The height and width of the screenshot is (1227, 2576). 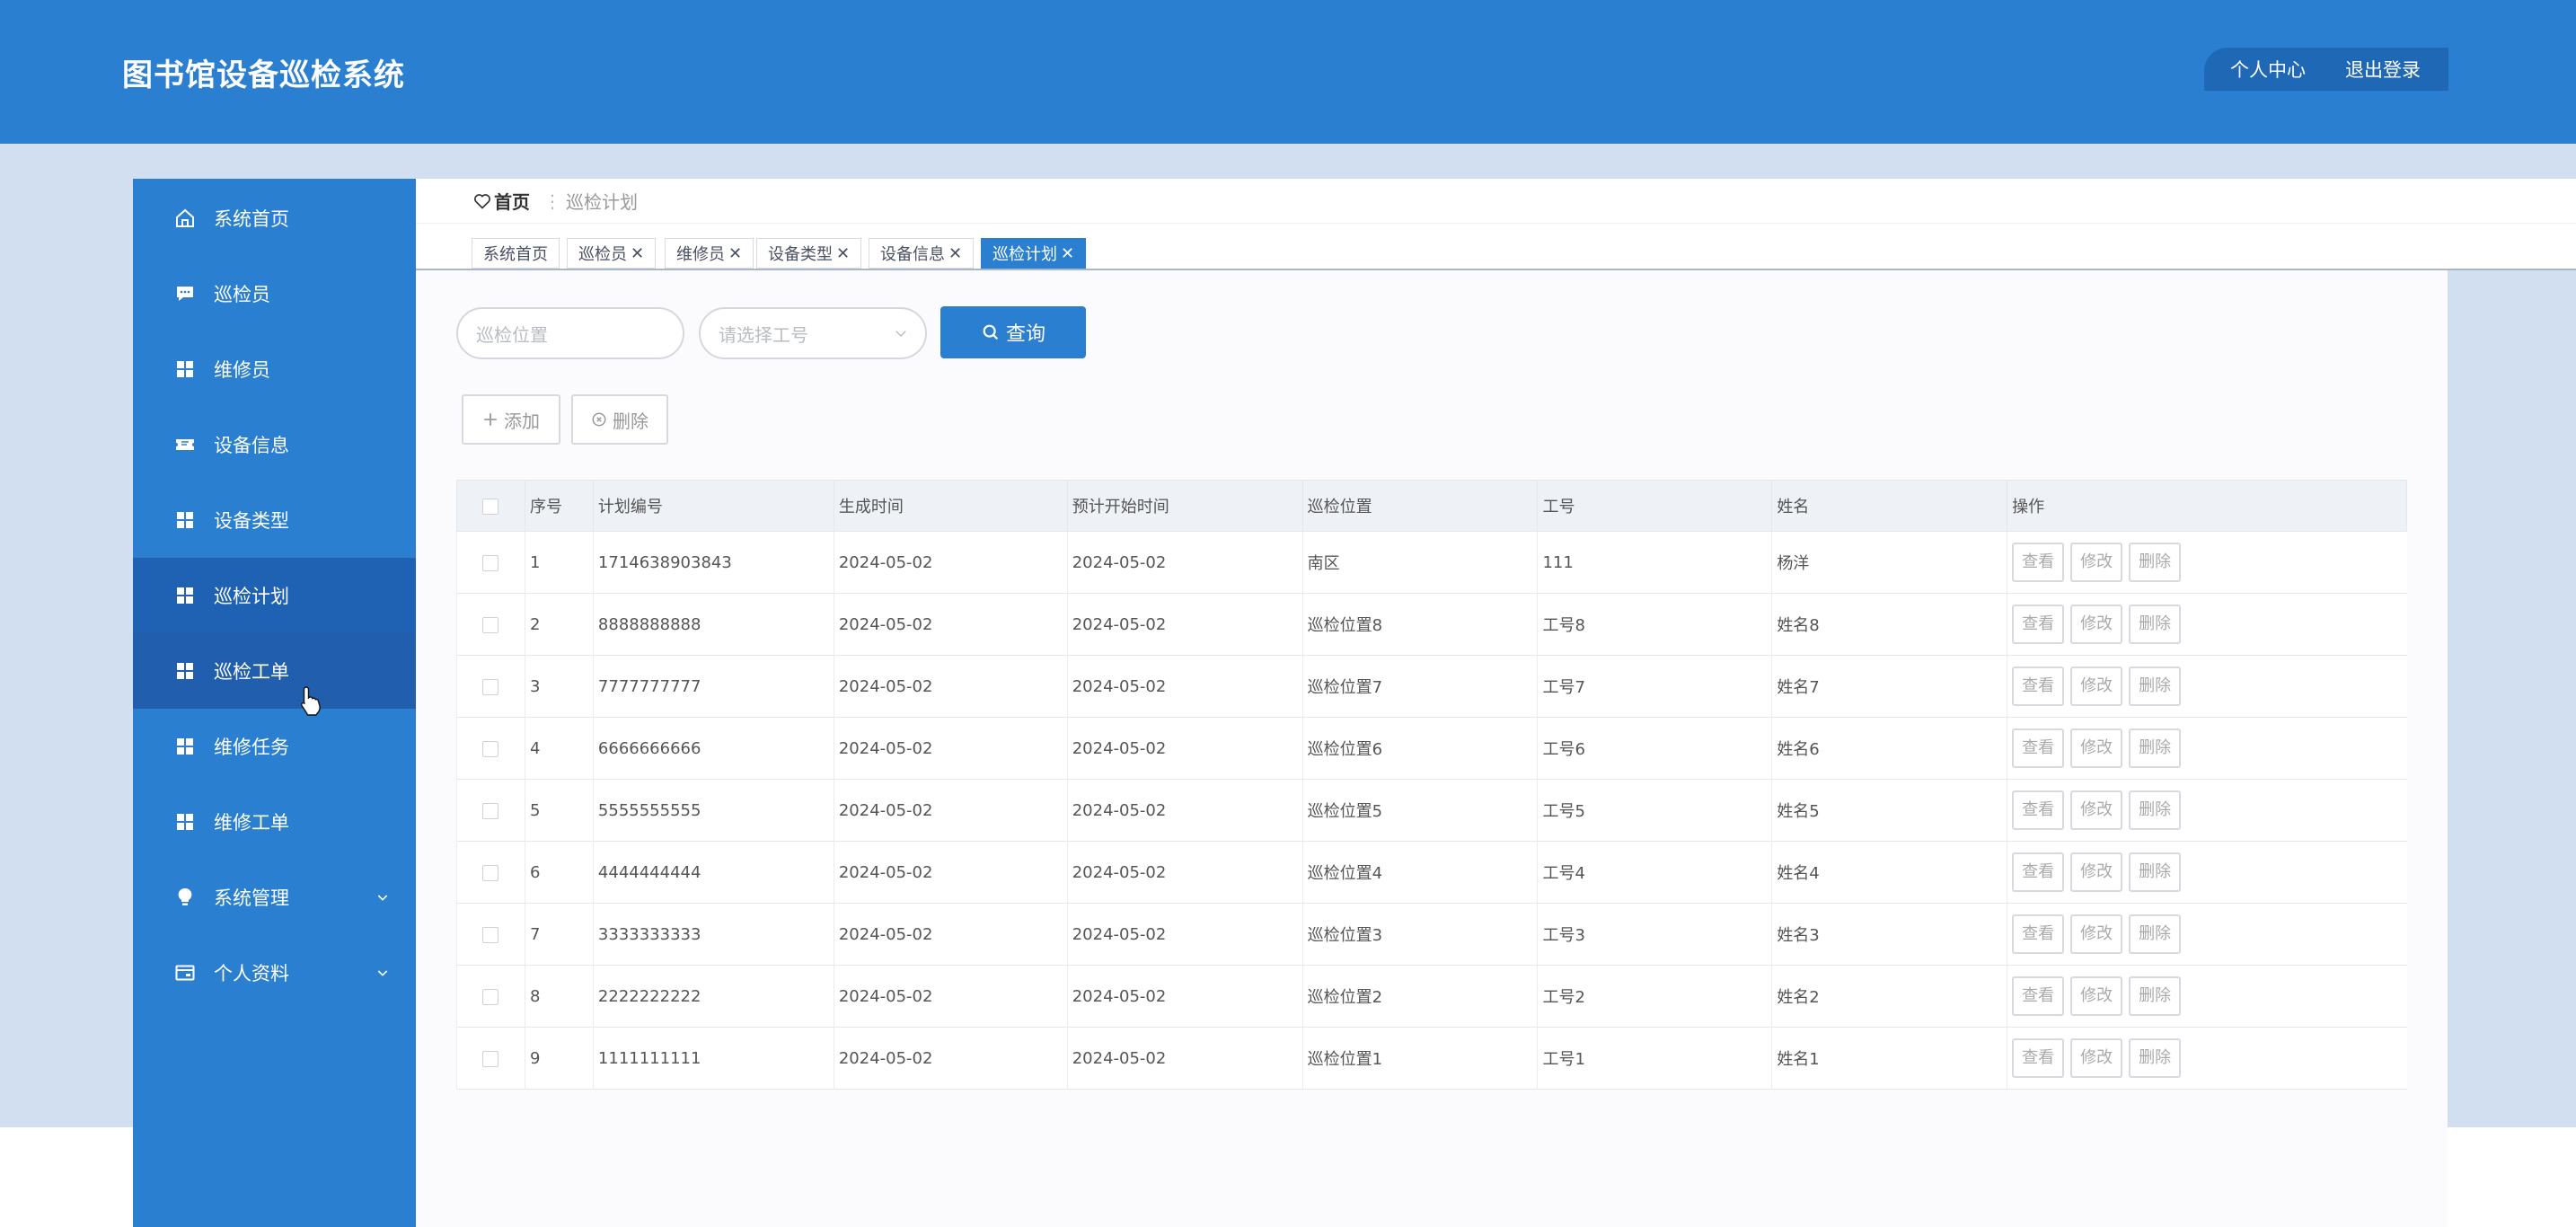 I want to click on tab-2: 巡检员 ✕, so click(x=612, y=253).